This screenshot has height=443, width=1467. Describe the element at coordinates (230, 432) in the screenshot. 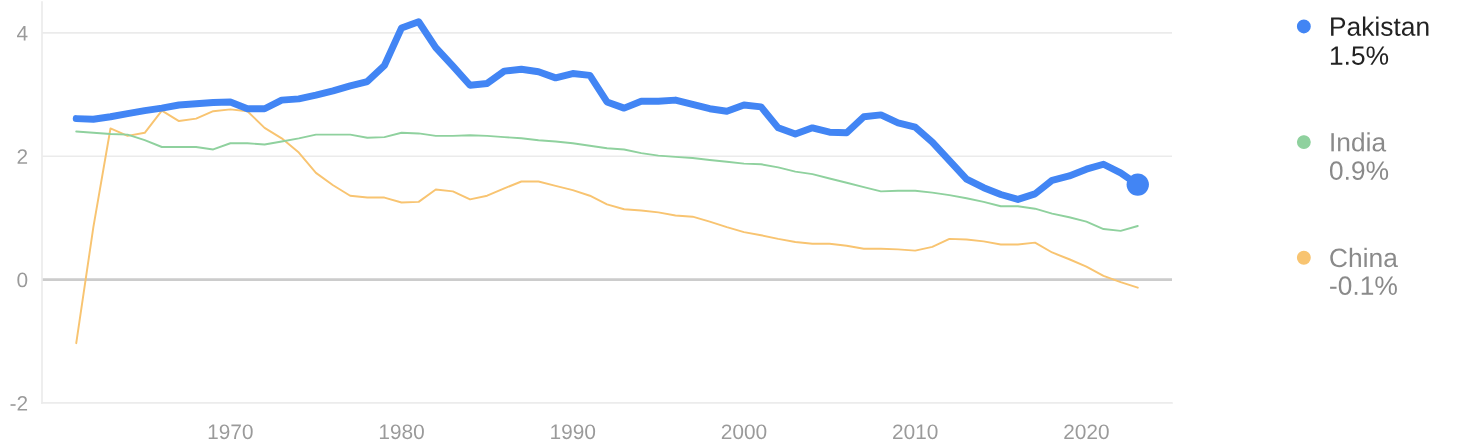

I see `x-tick-label: 1970` at that location.